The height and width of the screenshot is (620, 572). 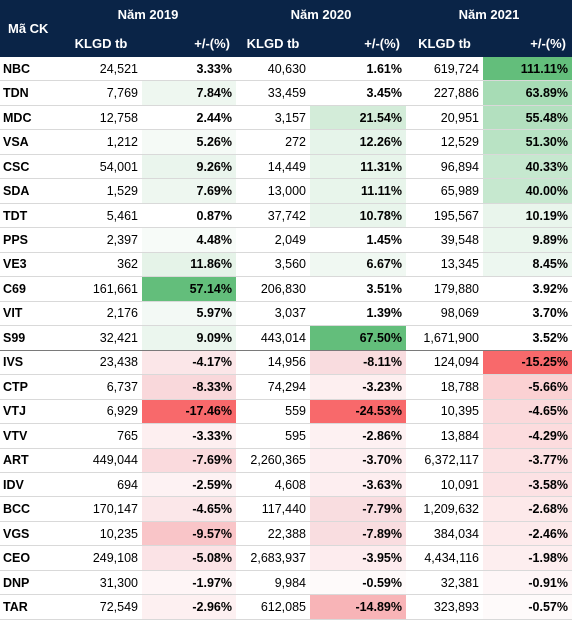 What do you see at coordinates (101, 314) in the screenshot?
I see `avg-volume-2019: 2,176` at bounding box center [101, 314].